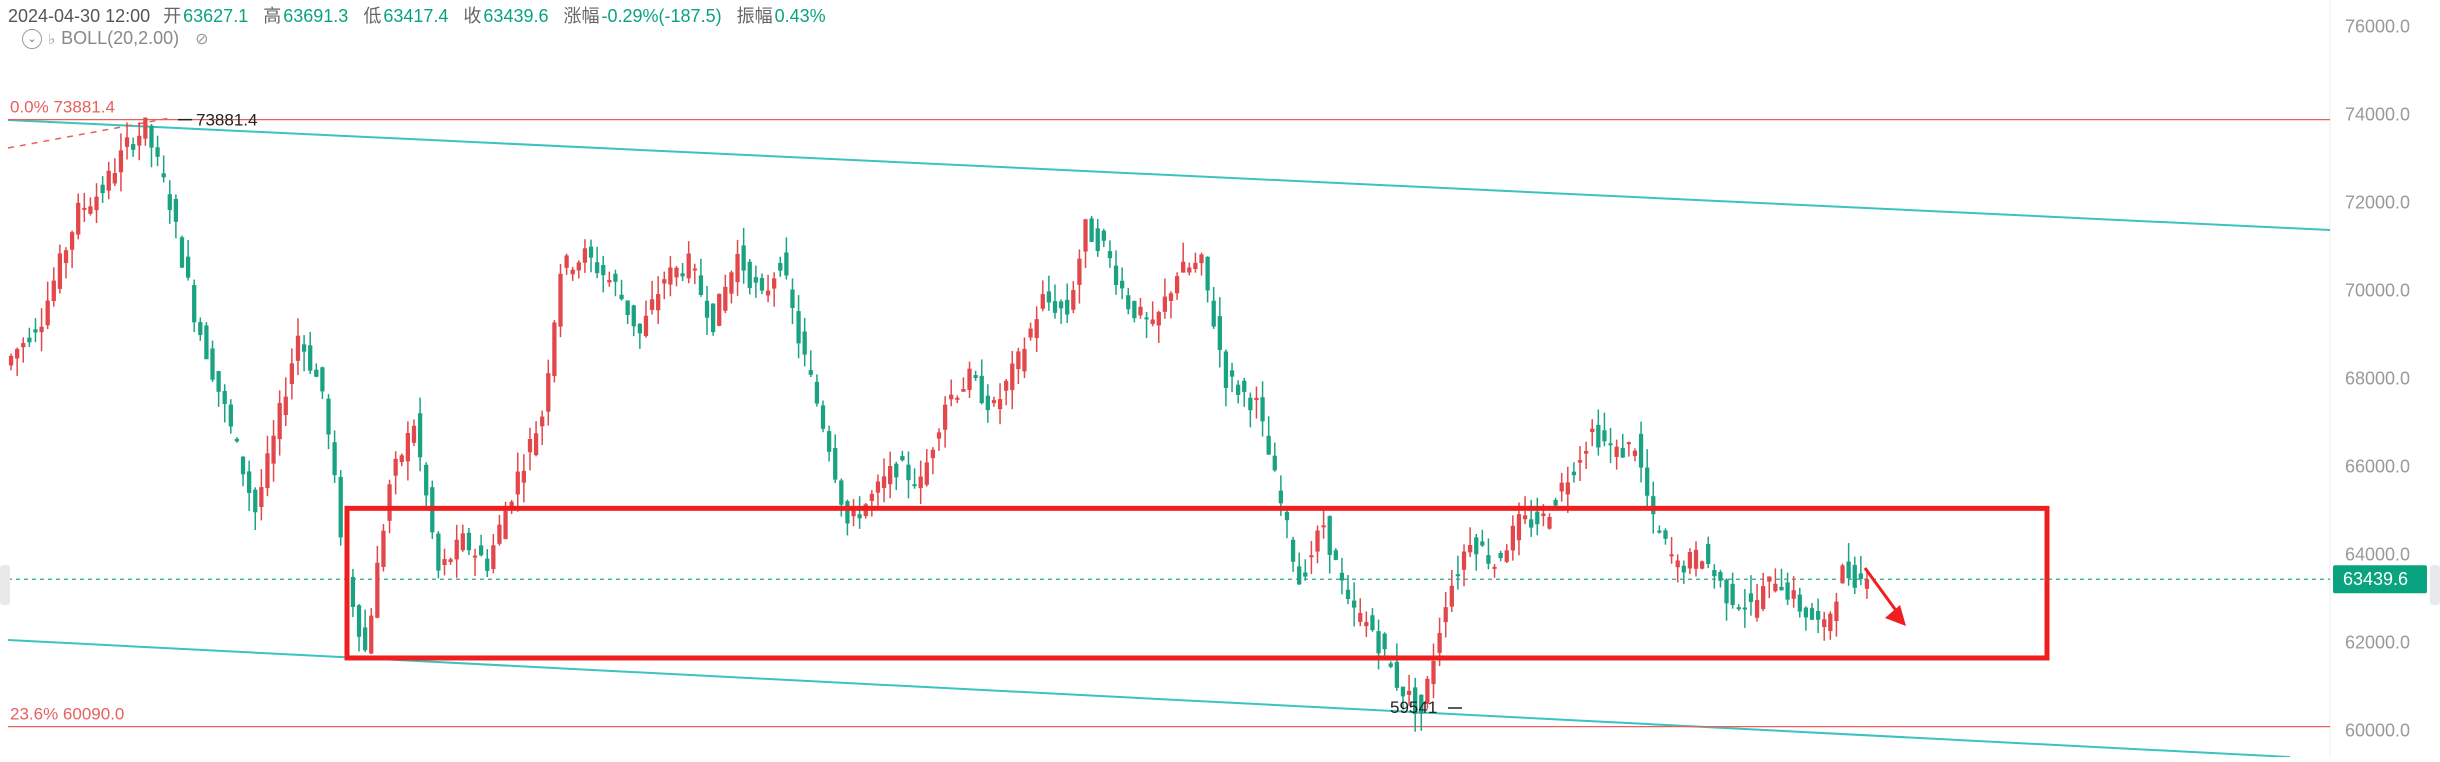 This screenshot has height=762, width=2440. I want to click on eye-off-icon: ⊘, so click(202, 39).